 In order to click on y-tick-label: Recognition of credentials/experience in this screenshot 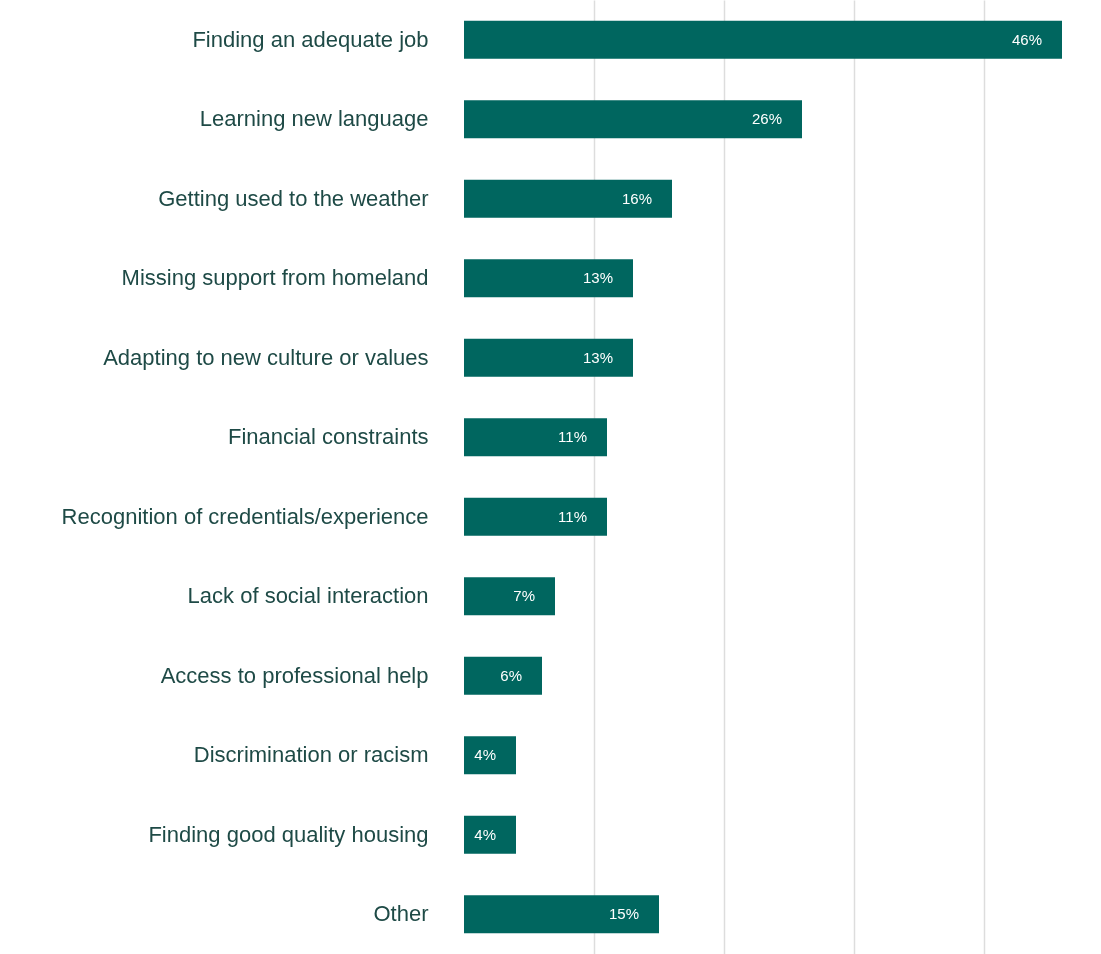, I will do `click(245, 516)`.